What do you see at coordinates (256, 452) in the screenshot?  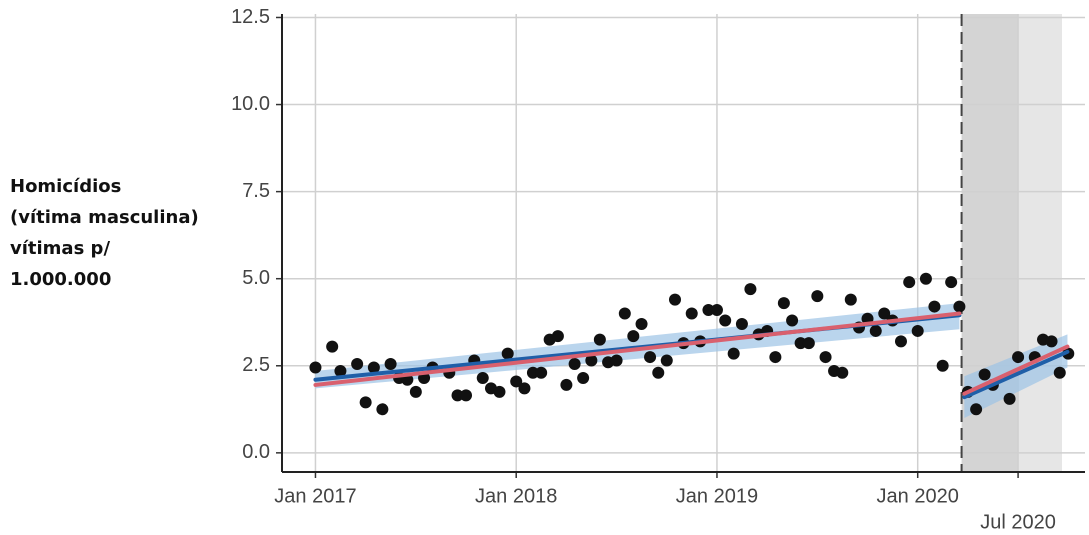 I see `y-tick-label: 0.0` at bounding box center [256, 452].